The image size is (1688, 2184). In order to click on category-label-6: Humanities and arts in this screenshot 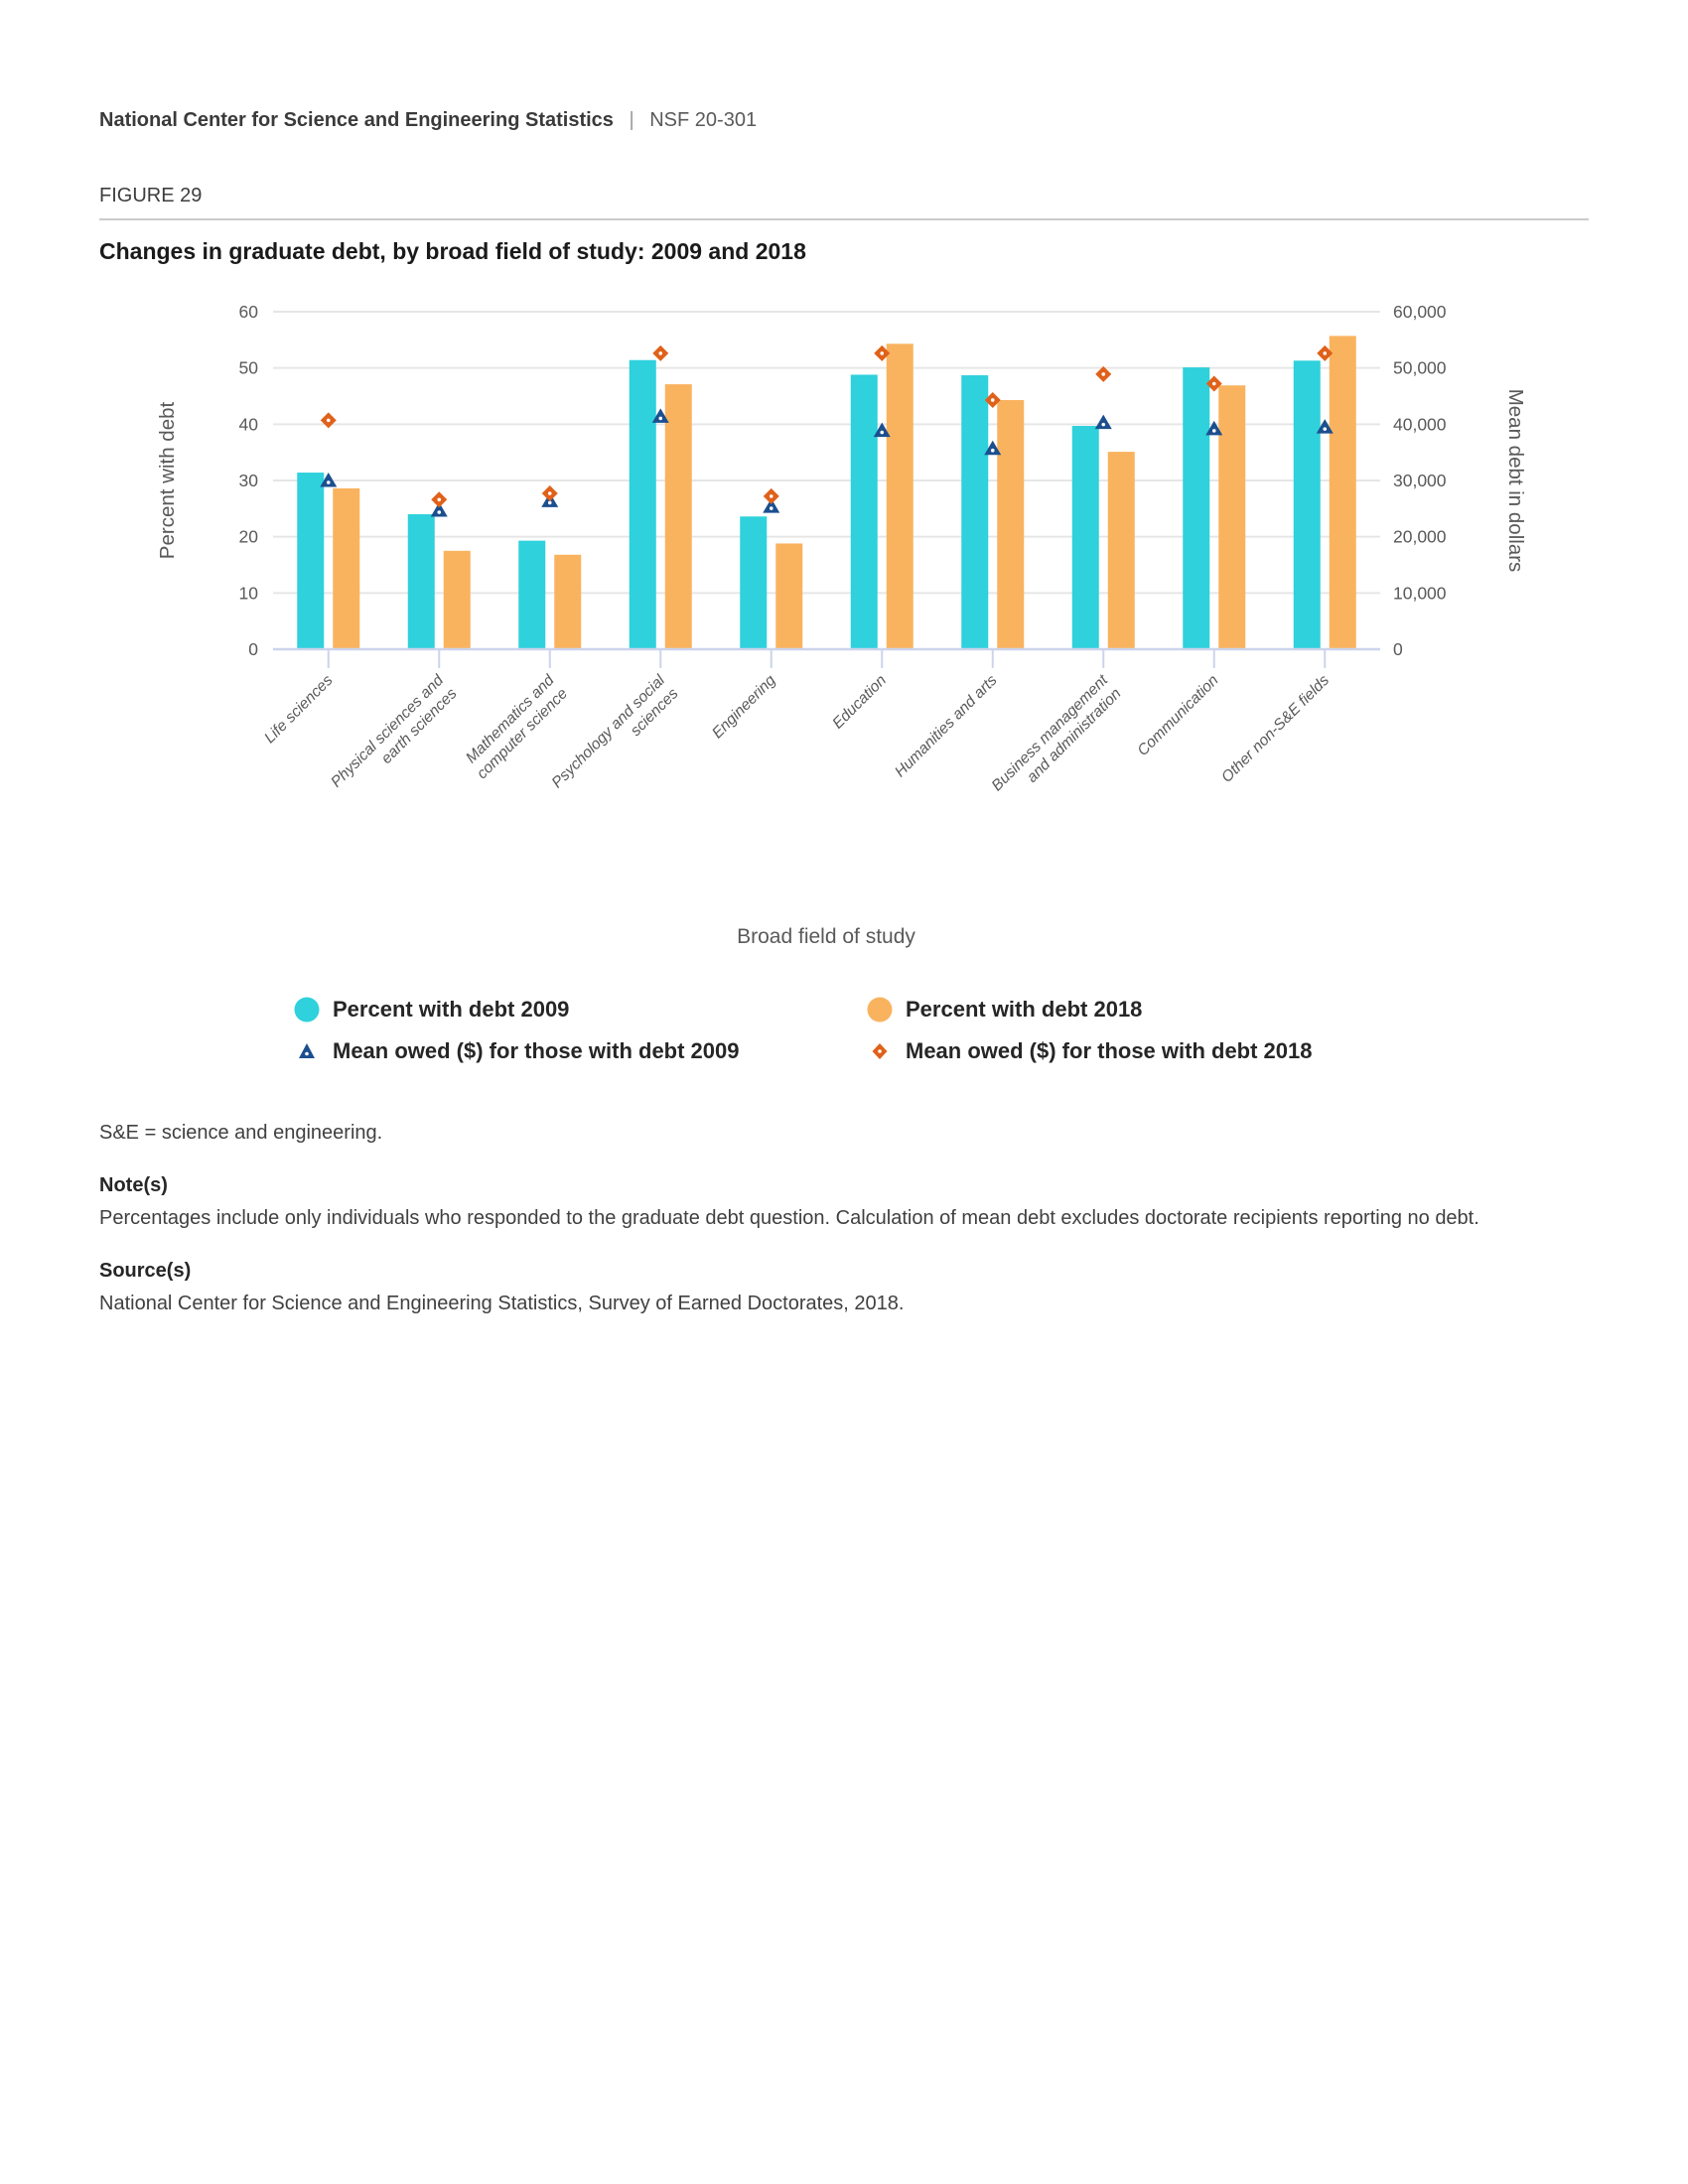, I will do `click(946, 726)`.